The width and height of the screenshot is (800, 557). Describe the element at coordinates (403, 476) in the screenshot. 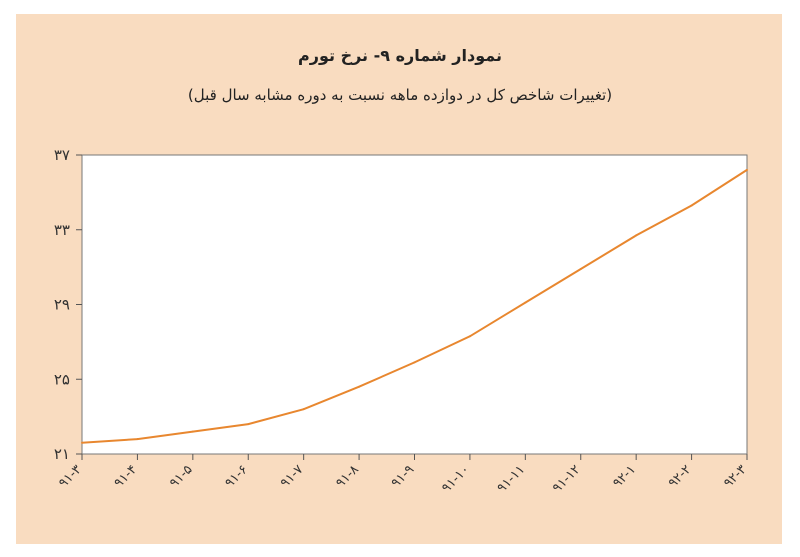

I see `x-tick-label: ۹۱-۹` at that location.